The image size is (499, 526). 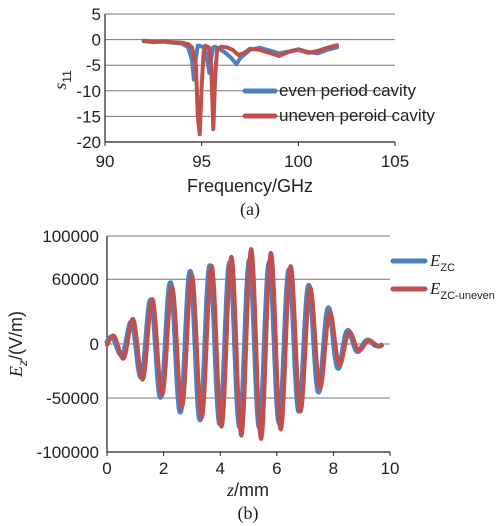 I want to click on legend-label-b-2: EZC-uneven, so click(x=462, y=290).